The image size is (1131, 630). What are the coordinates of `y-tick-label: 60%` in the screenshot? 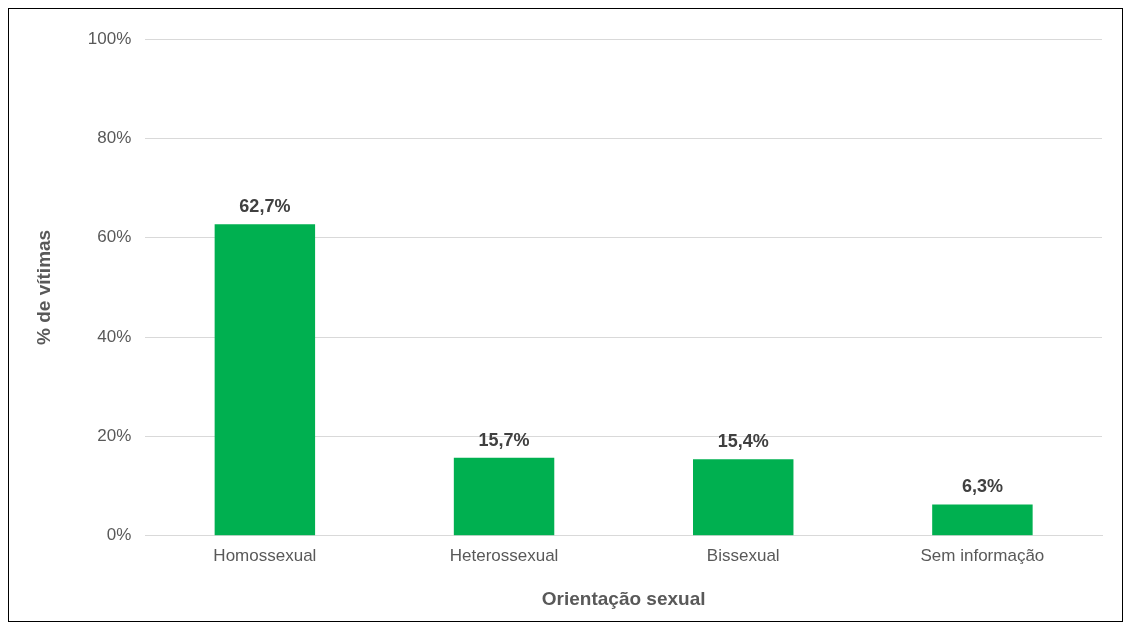 It's located at (114, 237).